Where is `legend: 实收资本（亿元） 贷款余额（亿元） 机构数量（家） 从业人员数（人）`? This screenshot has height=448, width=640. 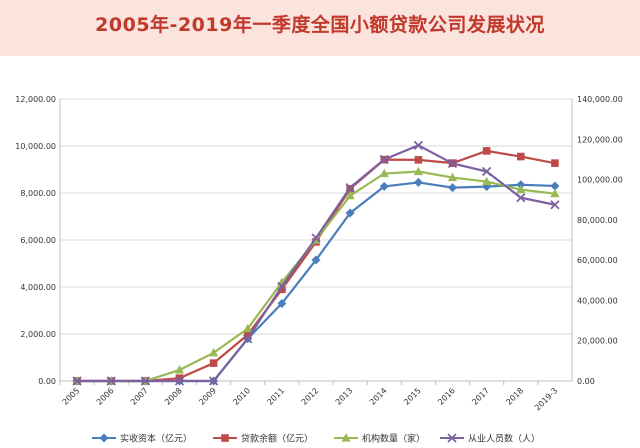 legend: 实收资本（亿元） 贷款余额（亿元） 机构数量（家） 从业人员数（人） is located at coordinates (316, 439).